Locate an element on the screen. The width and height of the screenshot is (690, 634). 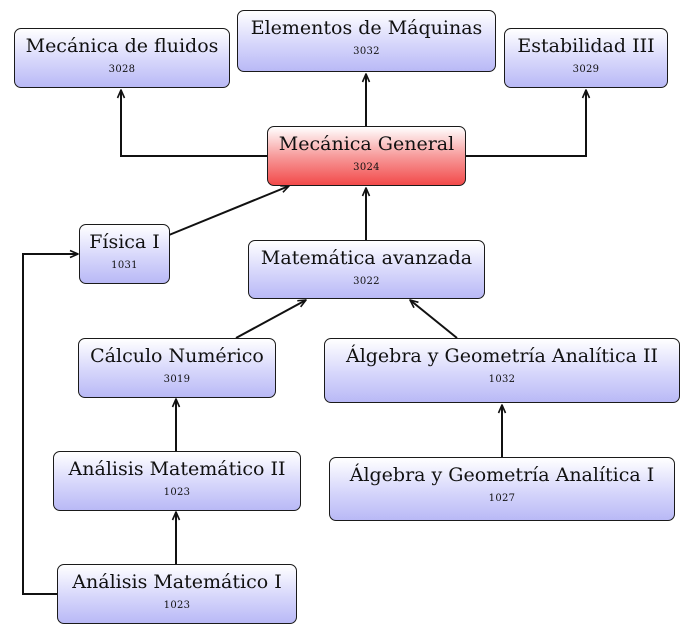
node-title: Estabilidad III is located at coordinates (586, 46).